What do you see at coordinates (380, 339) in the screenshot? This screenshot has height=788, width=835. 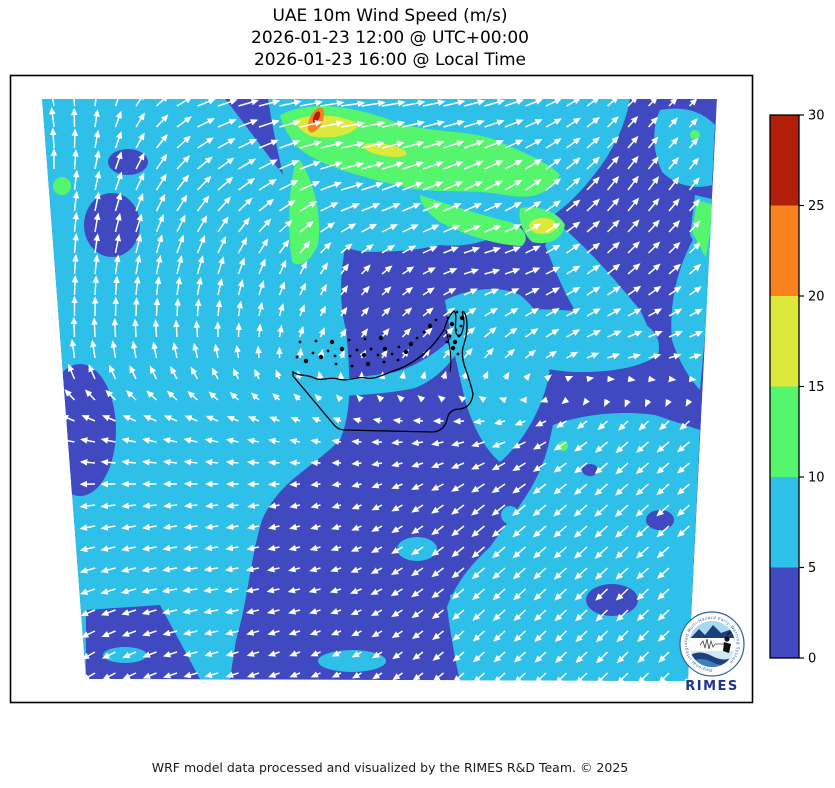 I see `coastal-islands-dots` at bounding box center [380, 339].